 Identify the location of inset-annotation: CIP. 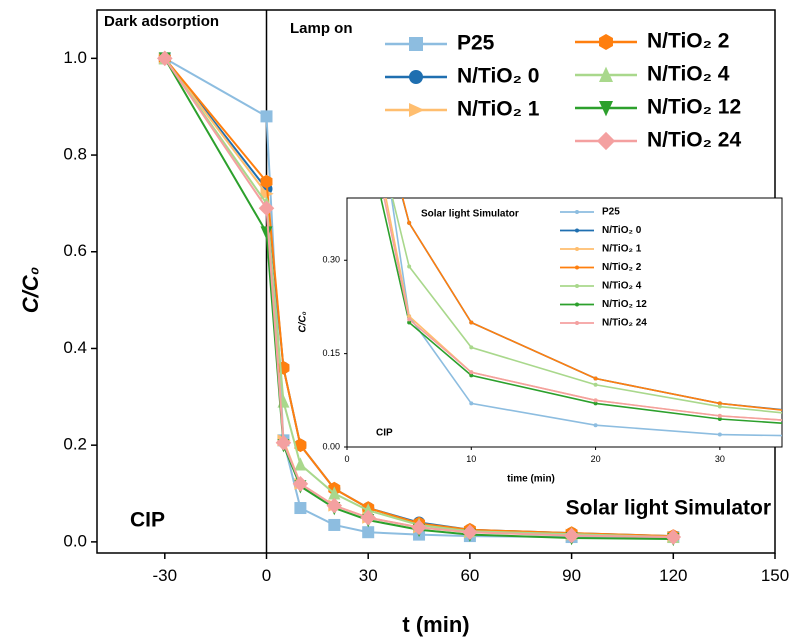
(384, 433).